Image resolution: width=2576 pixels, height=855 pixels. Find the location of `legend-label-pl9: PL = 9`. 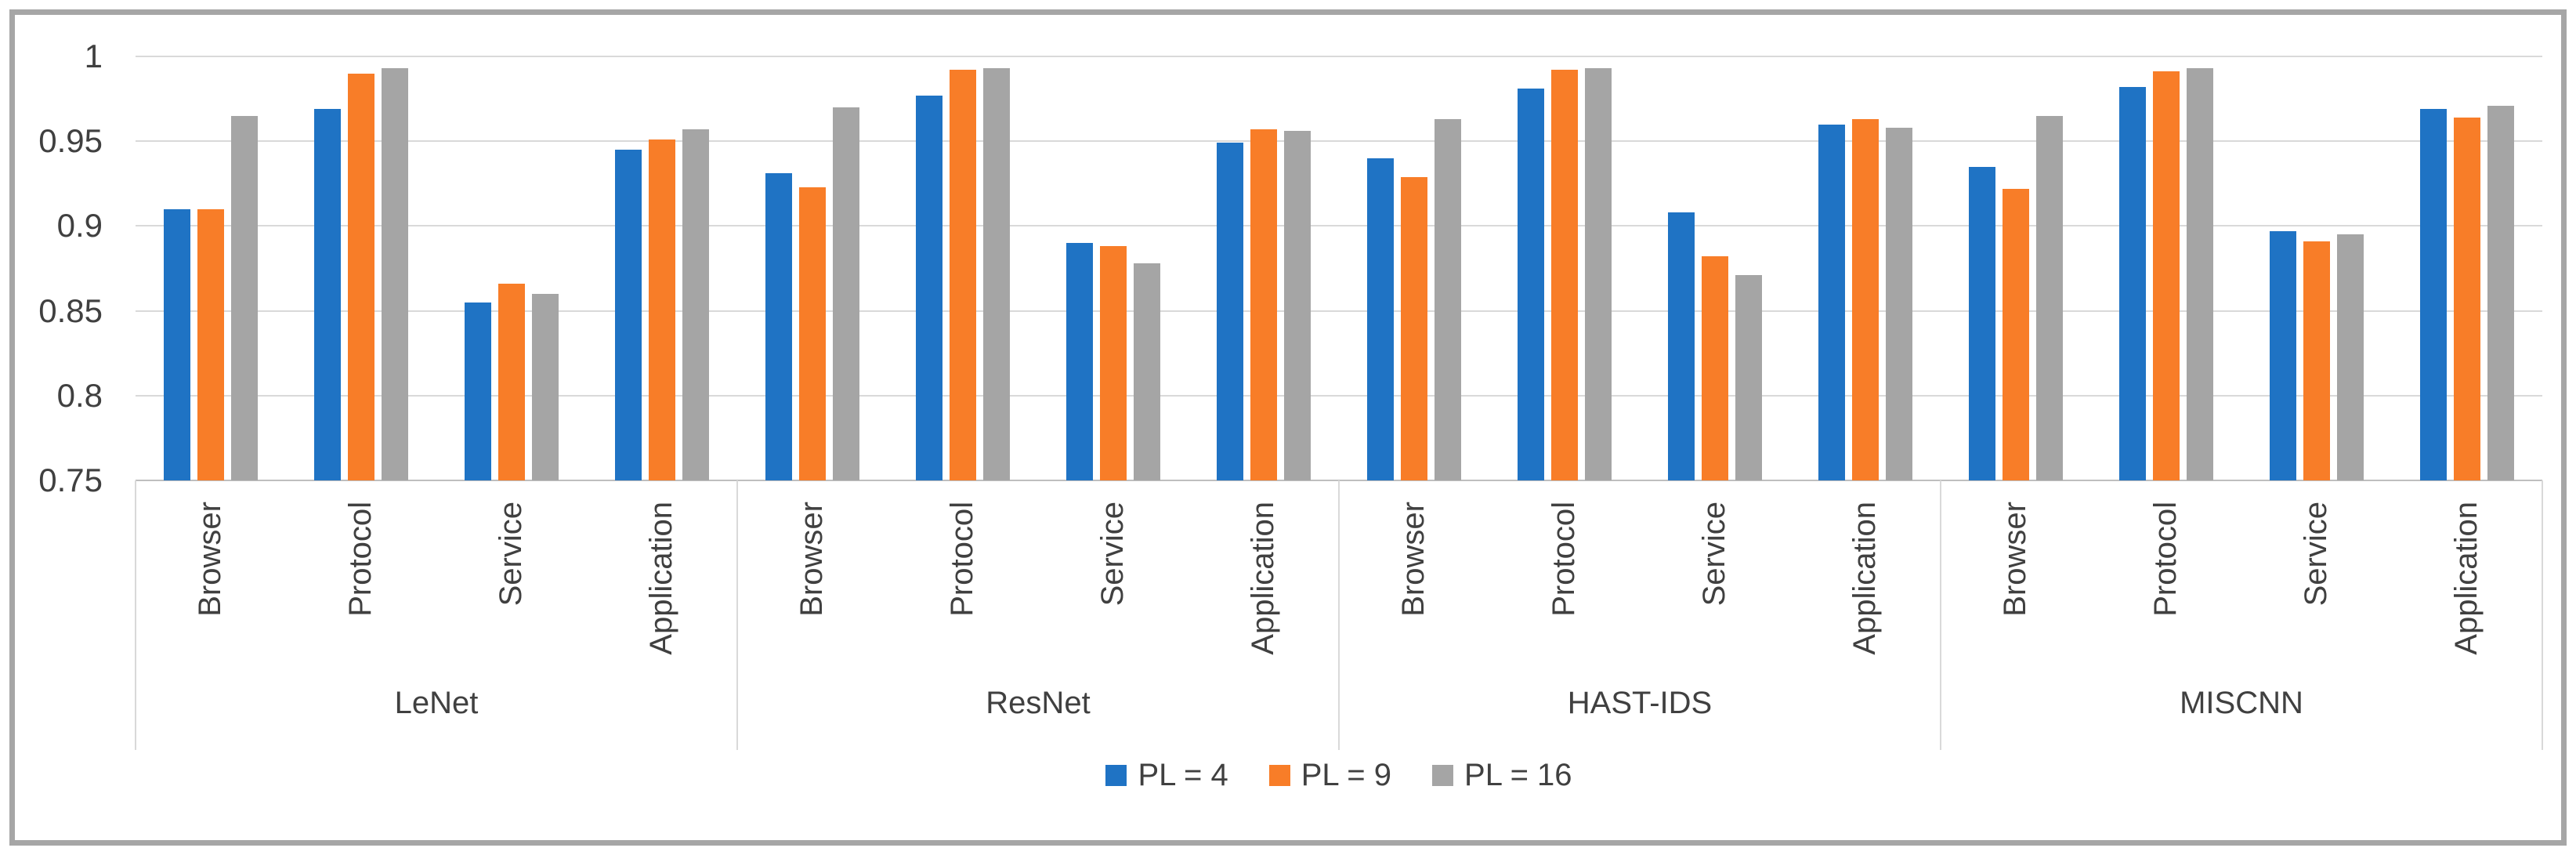

legend-label-pl9: PL = 9 is located at coordinates (1347, 775).